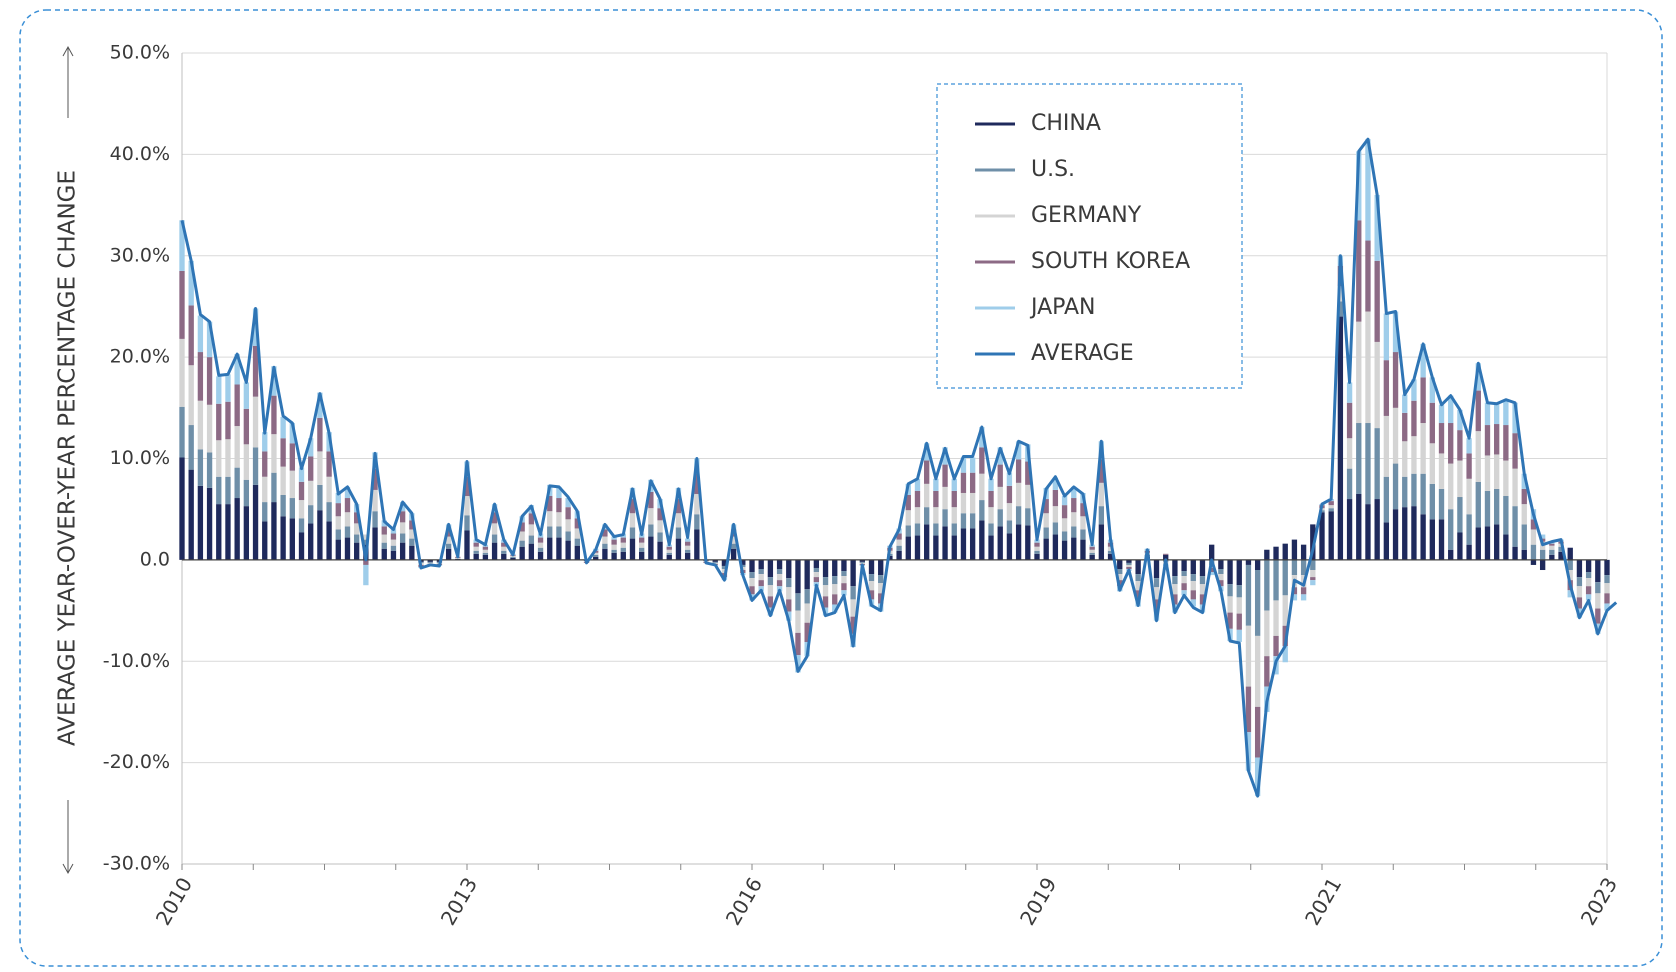 The image size is (1676, 972). I want to click on y-axis-title: AVERAGE YEAR-OVER-YEAR PERCENTAGE CHANGE, so click(68, 458).